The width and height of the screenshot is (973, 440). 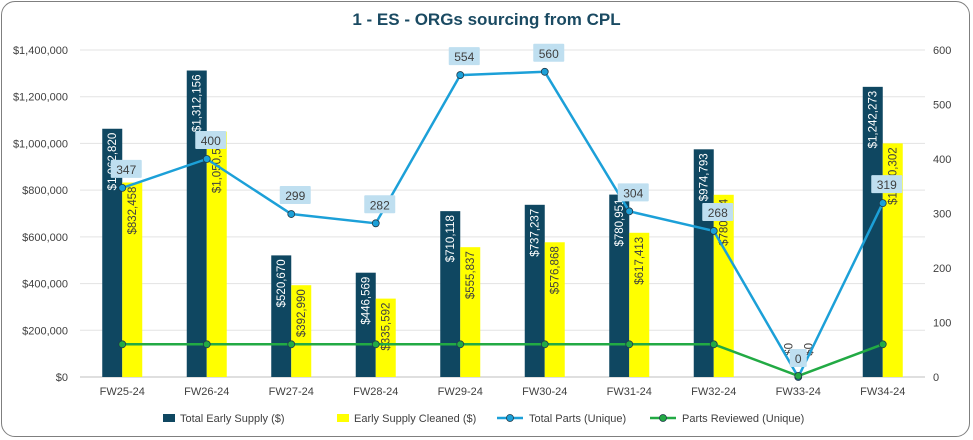 What do you see at coordinates (471, 275) in the screenshot?
I see `bar-data-label: $555,837` at bounding box center [471, 275].